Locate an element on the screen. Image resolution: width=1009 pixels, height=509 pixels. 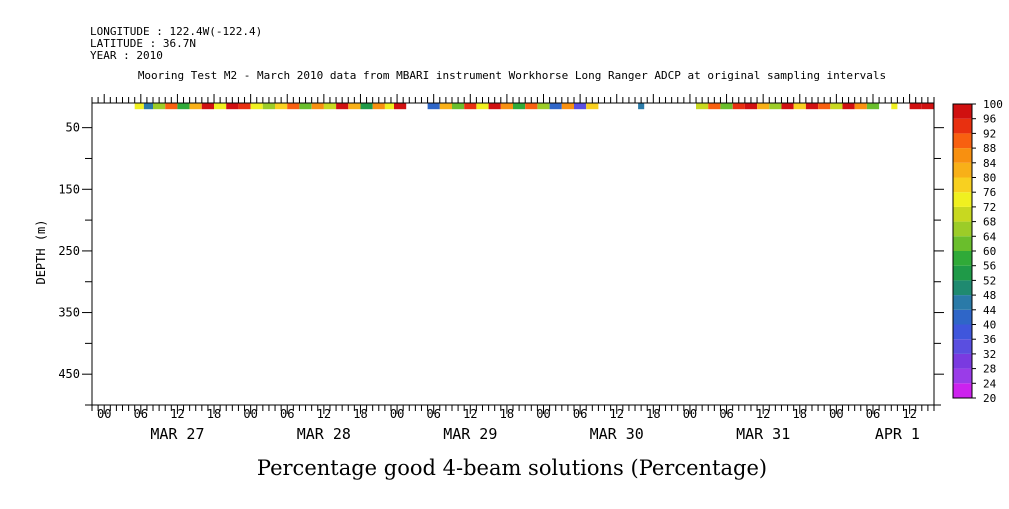
colorbar-label: 28 is located at coordinates (989, 369).